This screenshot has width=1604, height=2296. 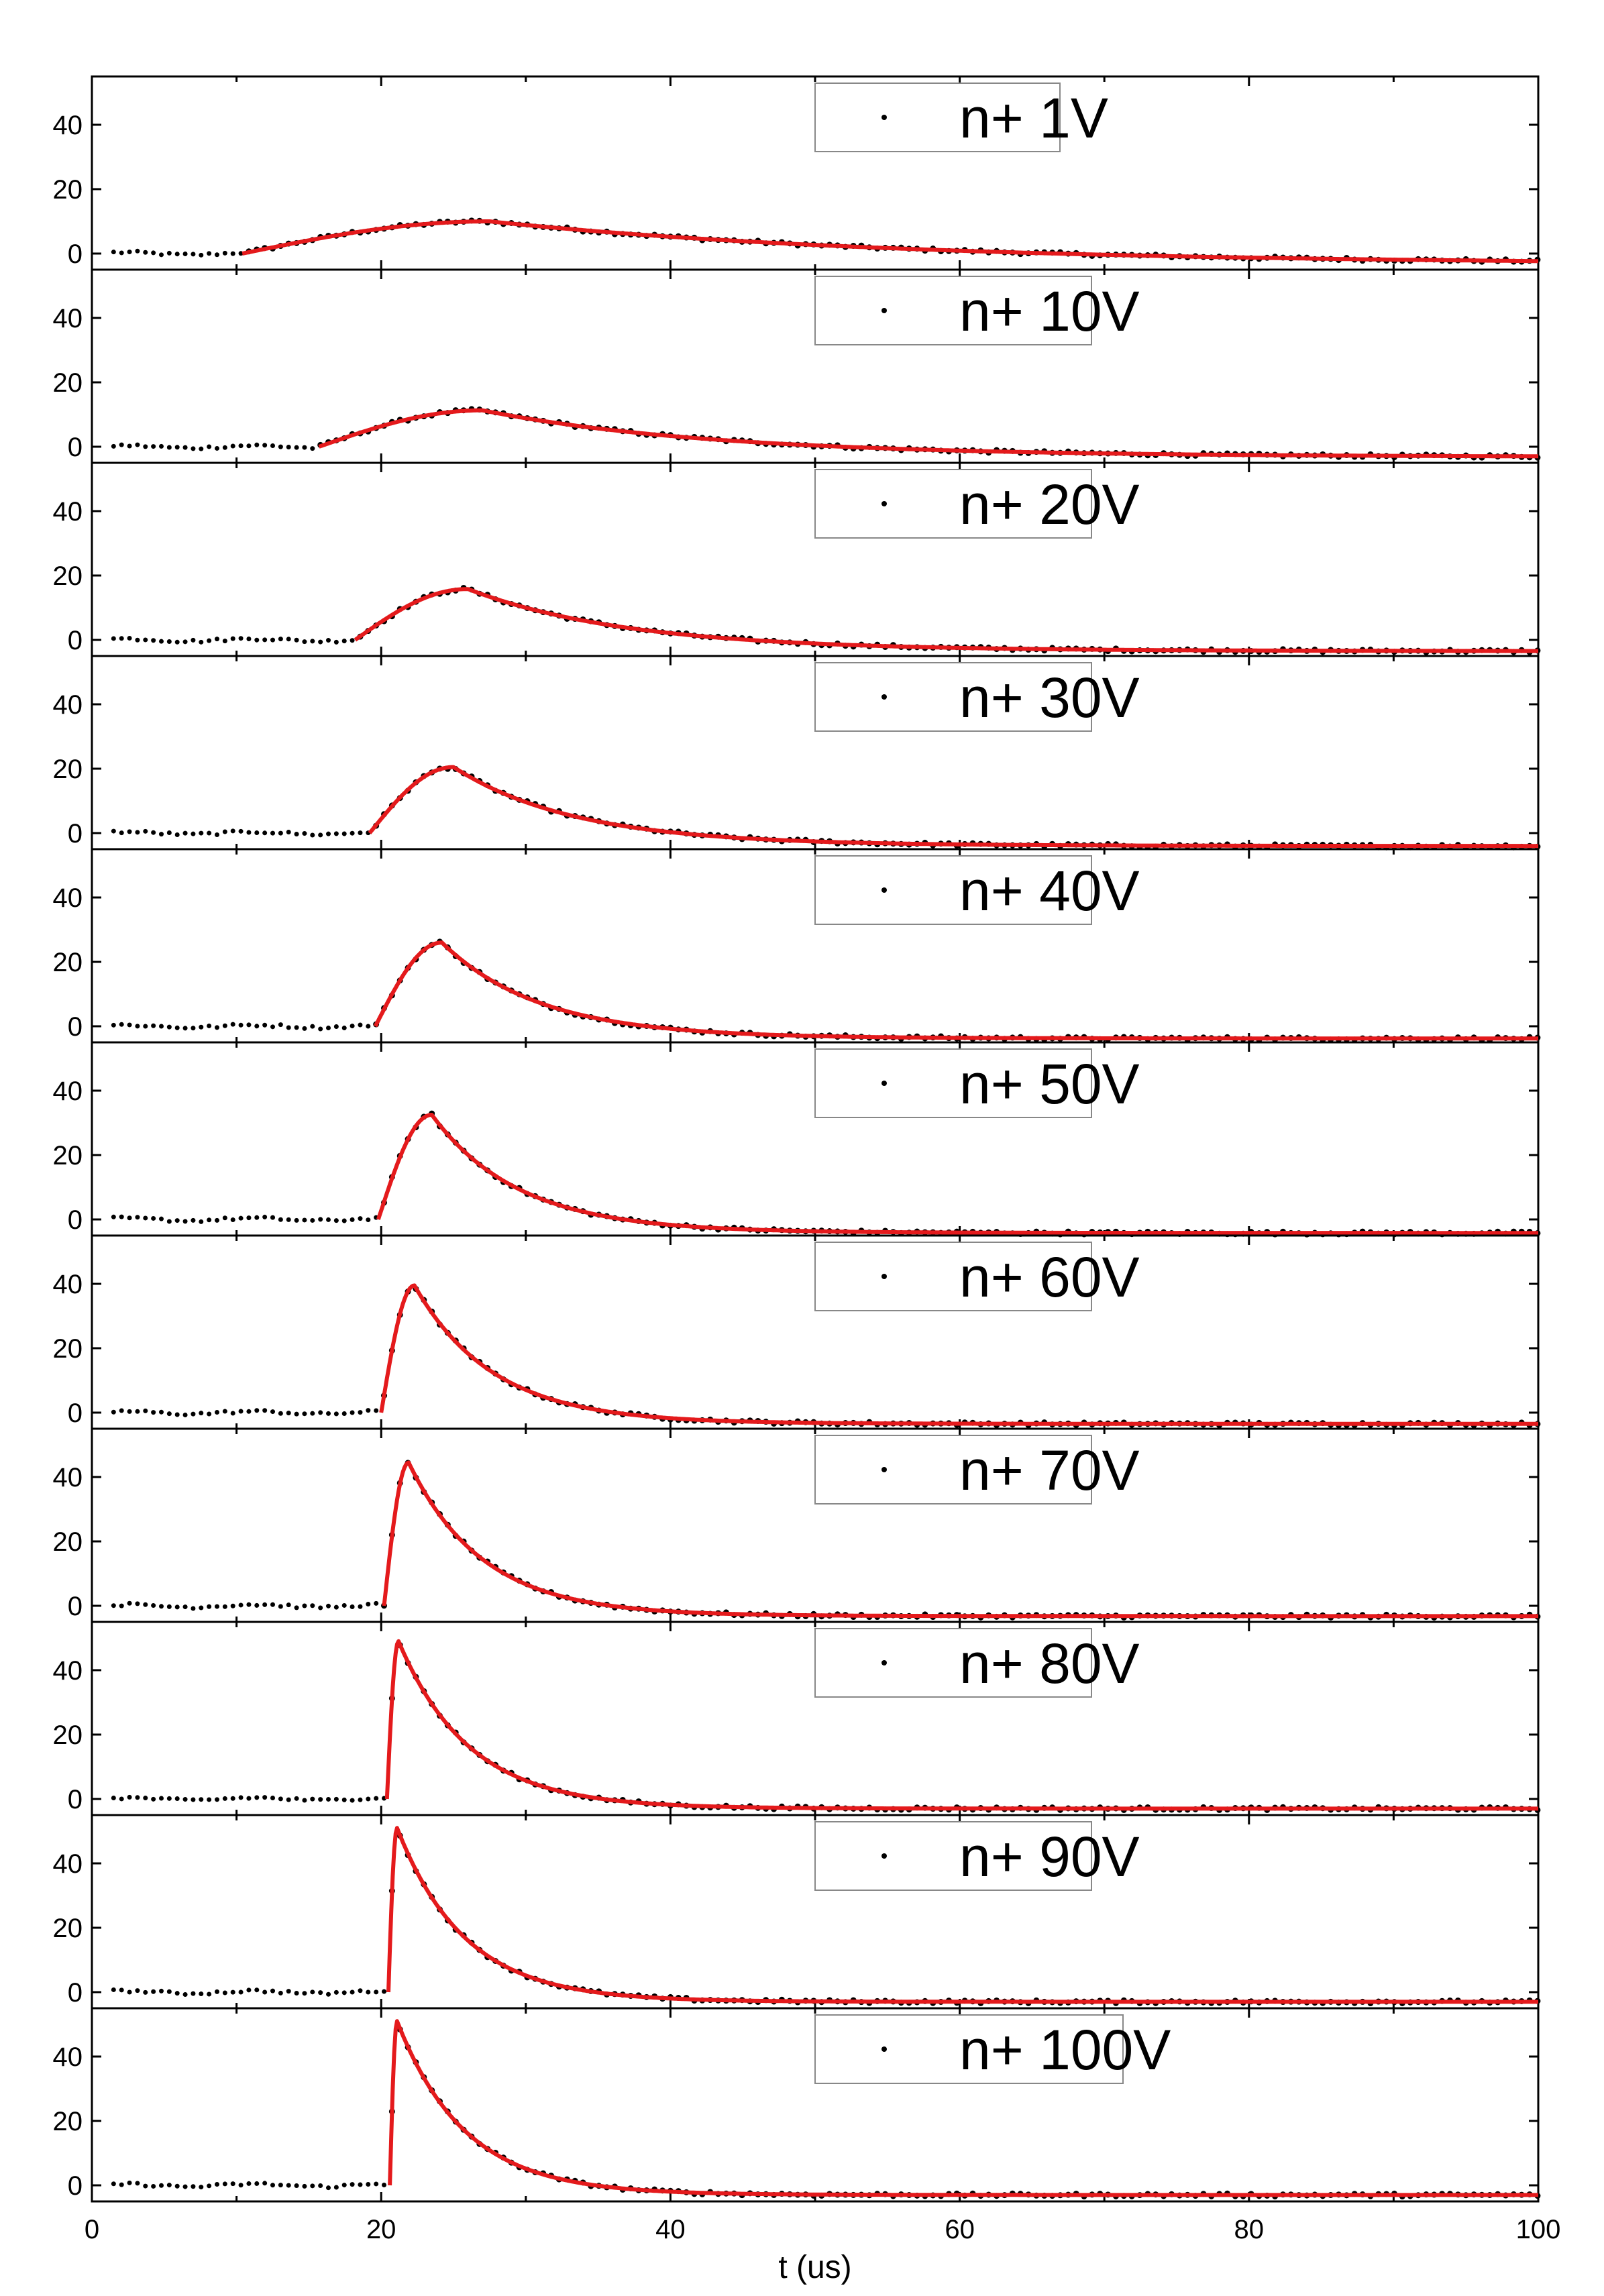 What do you see at coordinates (75, 2186) in the screenshot?
I see `y-tick-label: 0` at bounding box center [75, 2186].